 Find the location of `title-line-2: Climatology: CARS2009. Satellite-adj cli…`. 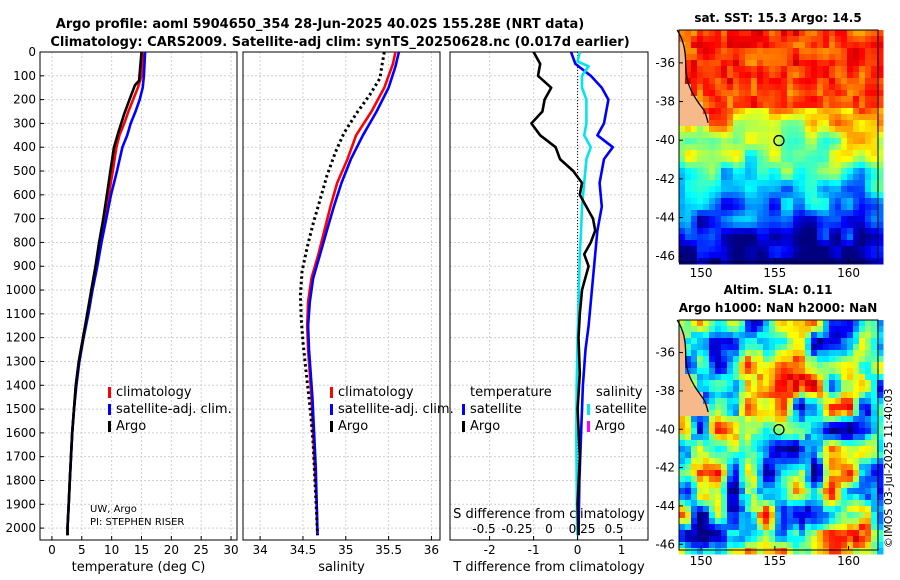

title-line-2: Climatology: CARS2009. Satellite-adj cli… is located at coordinates (339, 42).